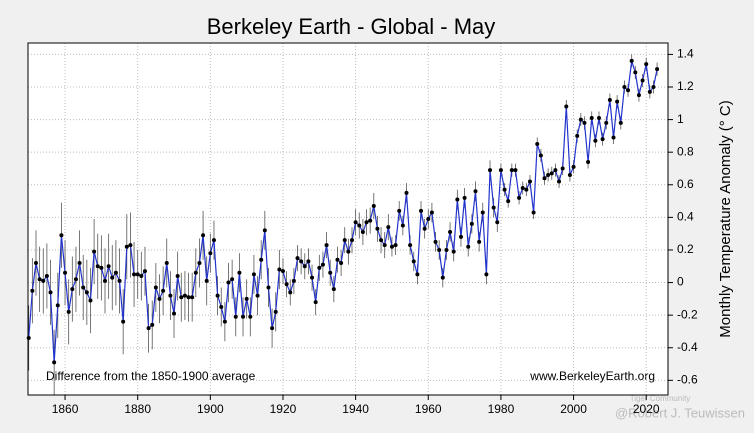  What do you see at coordinates (660, 398) in the screenshot?
I see `watermark: Tiger Community` at bounding box center [660, 398].